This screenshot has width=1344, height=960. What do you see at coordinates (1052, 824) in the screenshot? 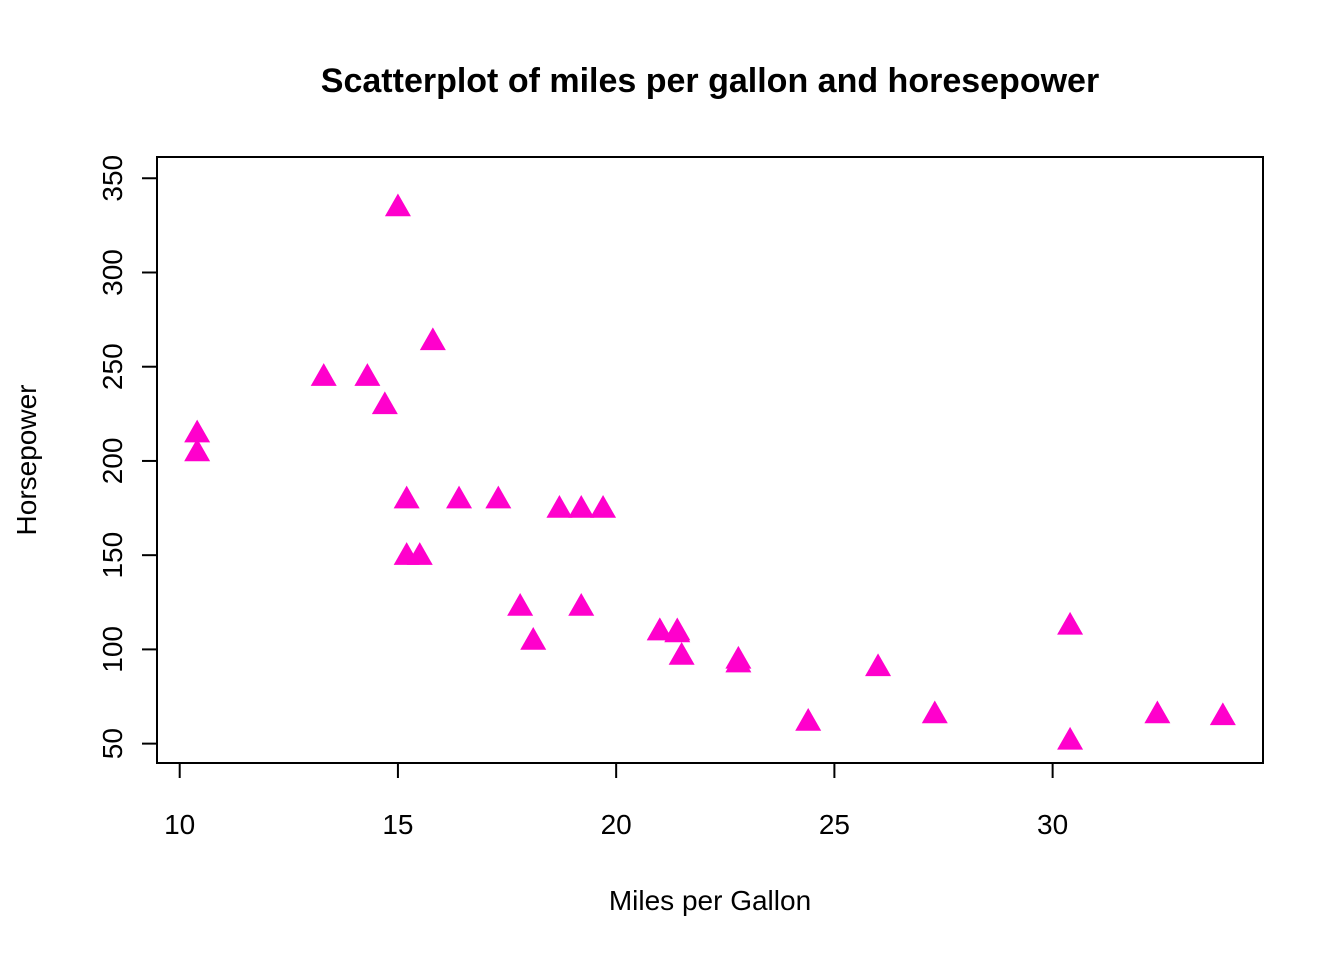
I see `x-tick-label: 30` at bounding box center [1052, 824].